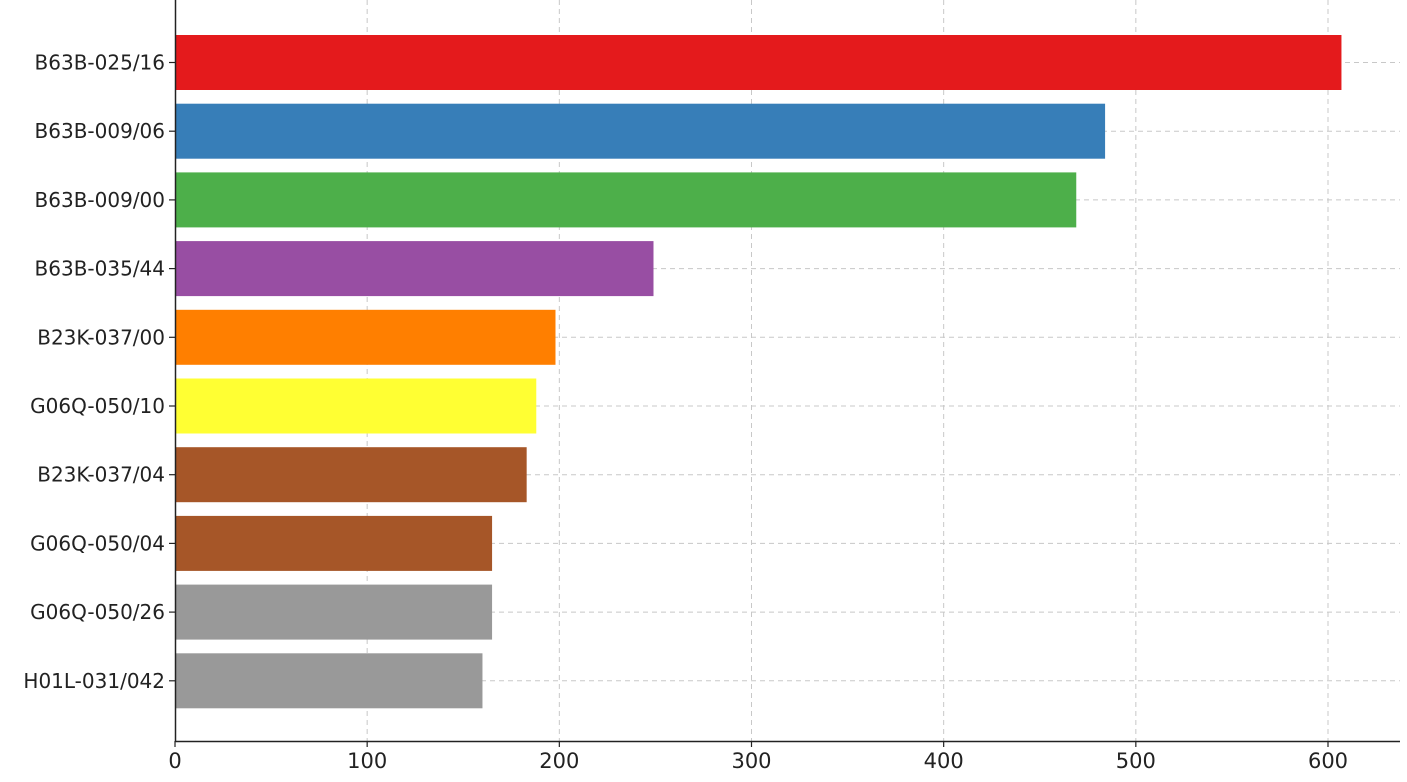  What do you see at coordinates (100, 131) in the screenshot?
I see `y-tick-label: B63B-009/06` at bounding box center [100, 131].